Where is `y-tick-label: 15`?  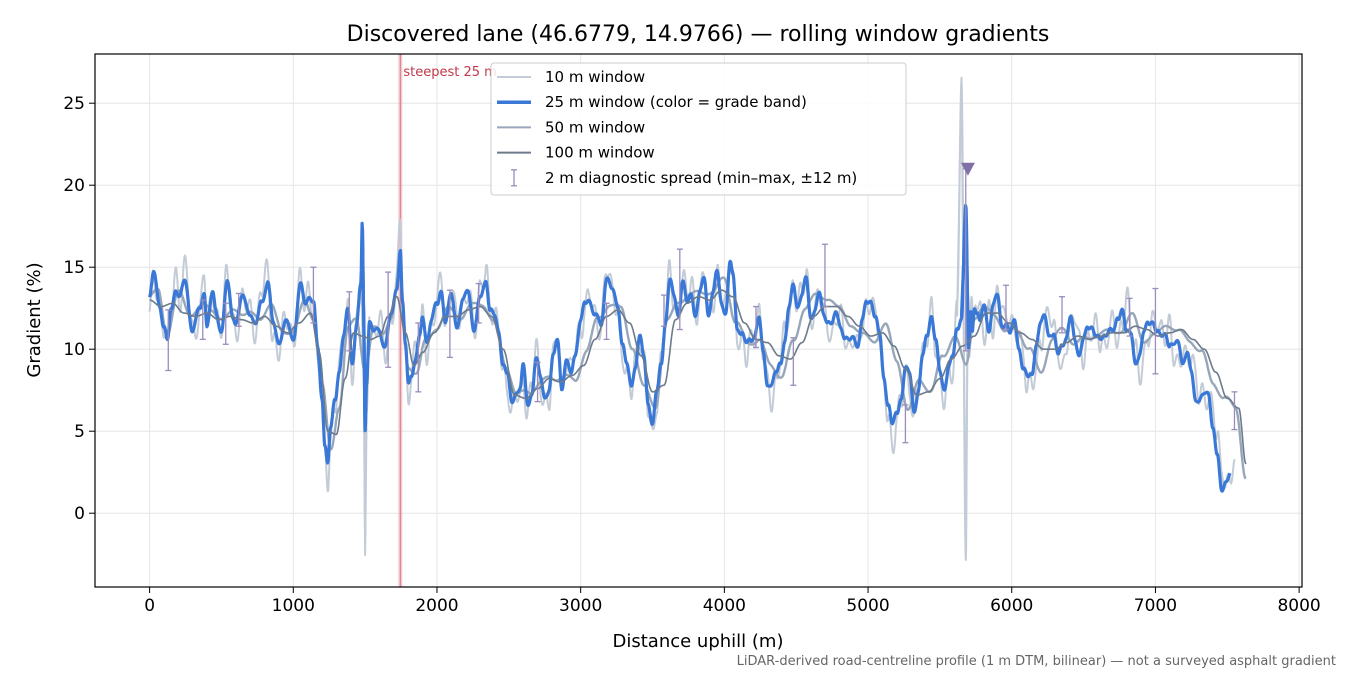 y-tick-label: 15 is located at coordinates (74, 268).